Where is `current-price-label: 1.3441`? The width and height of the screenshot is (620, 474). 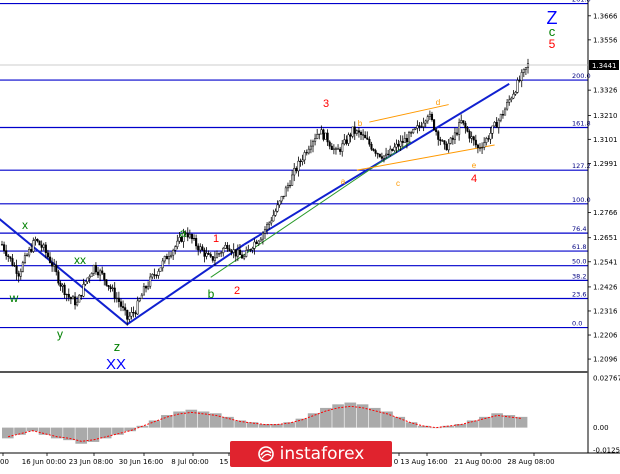
current-price-label: 1.3441 is located at coordinates (604, 66).